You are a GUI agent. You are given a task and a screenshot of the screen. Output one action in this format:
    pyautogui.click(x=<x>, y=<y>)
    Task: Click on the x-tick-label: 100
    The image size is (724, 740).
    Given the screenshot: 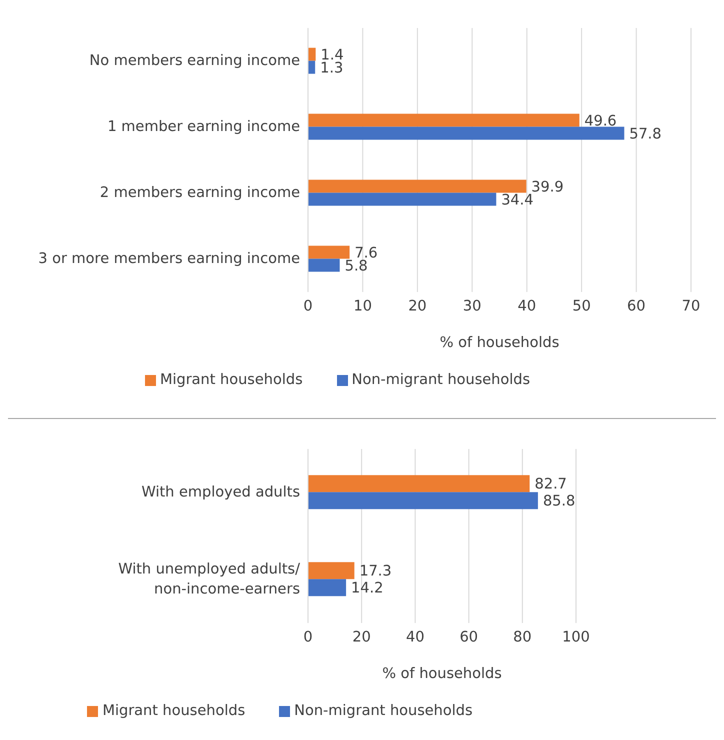 What is the action you would take?
    pyautogui.click(x=576, y=637)
    